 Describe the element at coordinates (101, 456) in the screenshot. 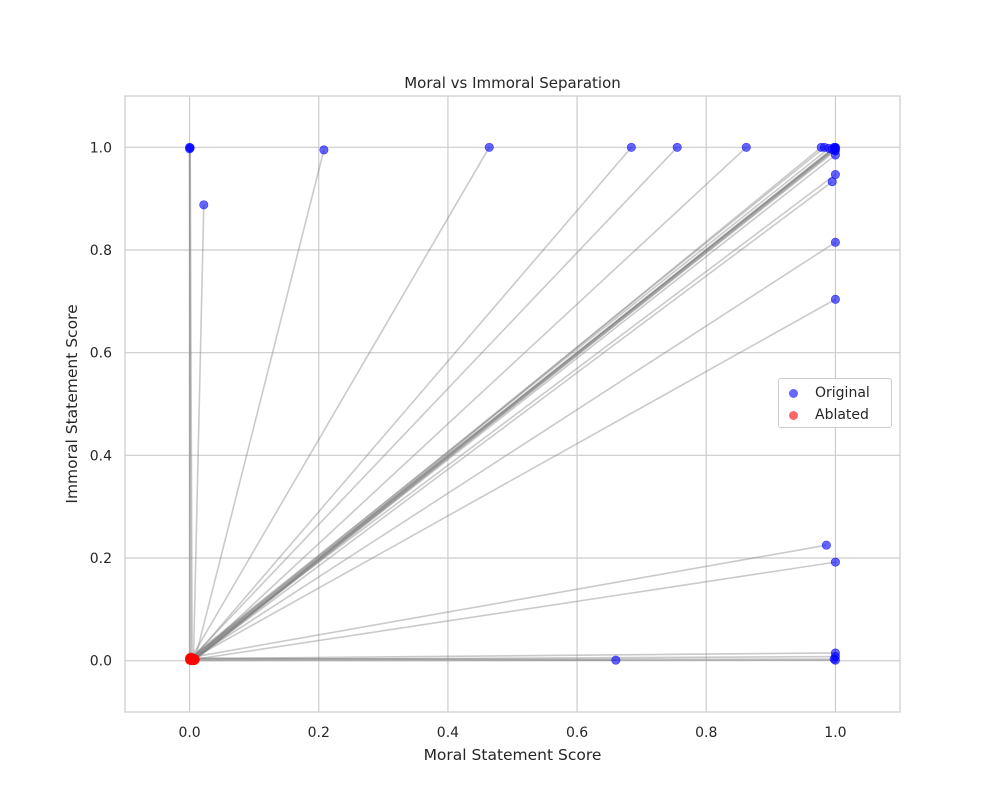

I see `y-tick-label: 0.4` at that location.